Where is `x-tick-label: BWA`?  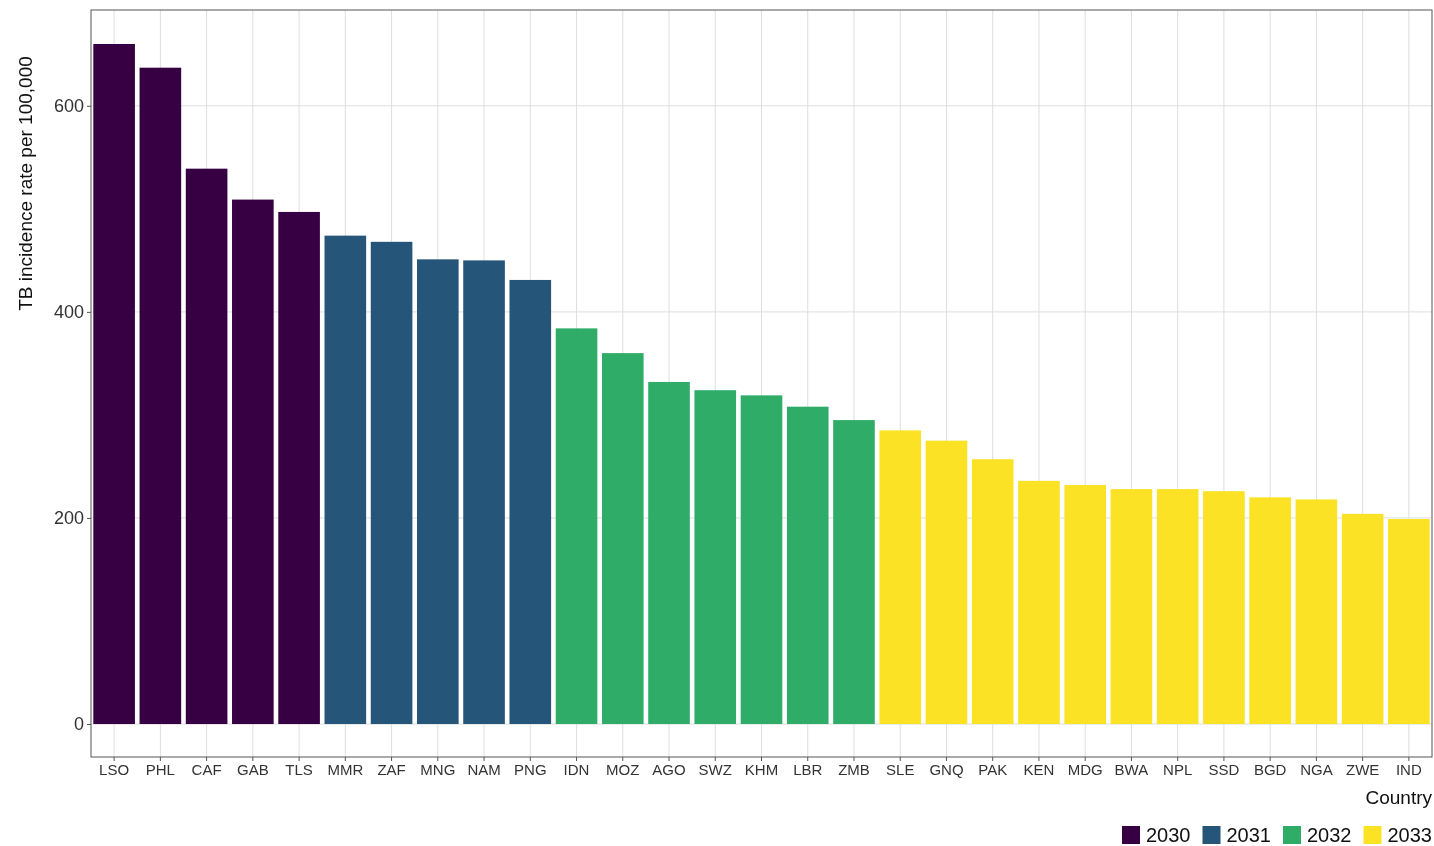 x-tick-label: BWA is located at coordinates (1131, 769).